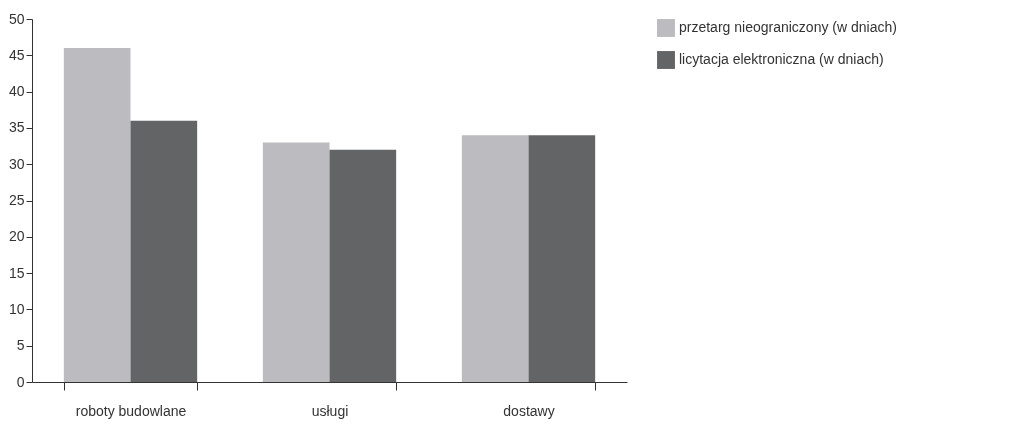  What do you see at coordinates (16, 18) in the screenshot?
I see `y-tick-label: 50` at bounding box center [16, 18].